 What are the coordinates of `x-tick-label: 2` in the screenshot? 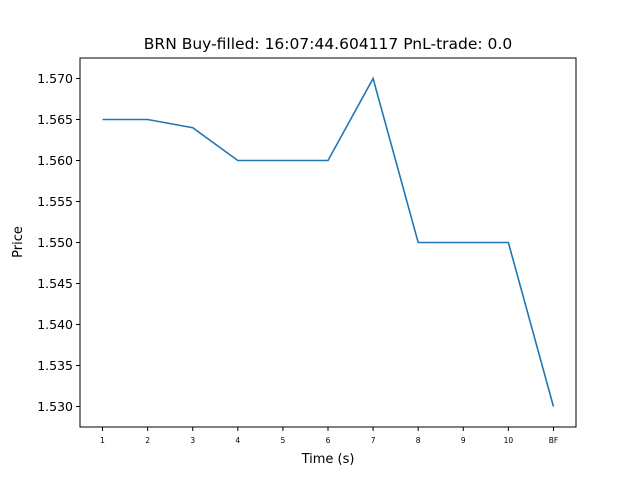 It's located at (147, 440).